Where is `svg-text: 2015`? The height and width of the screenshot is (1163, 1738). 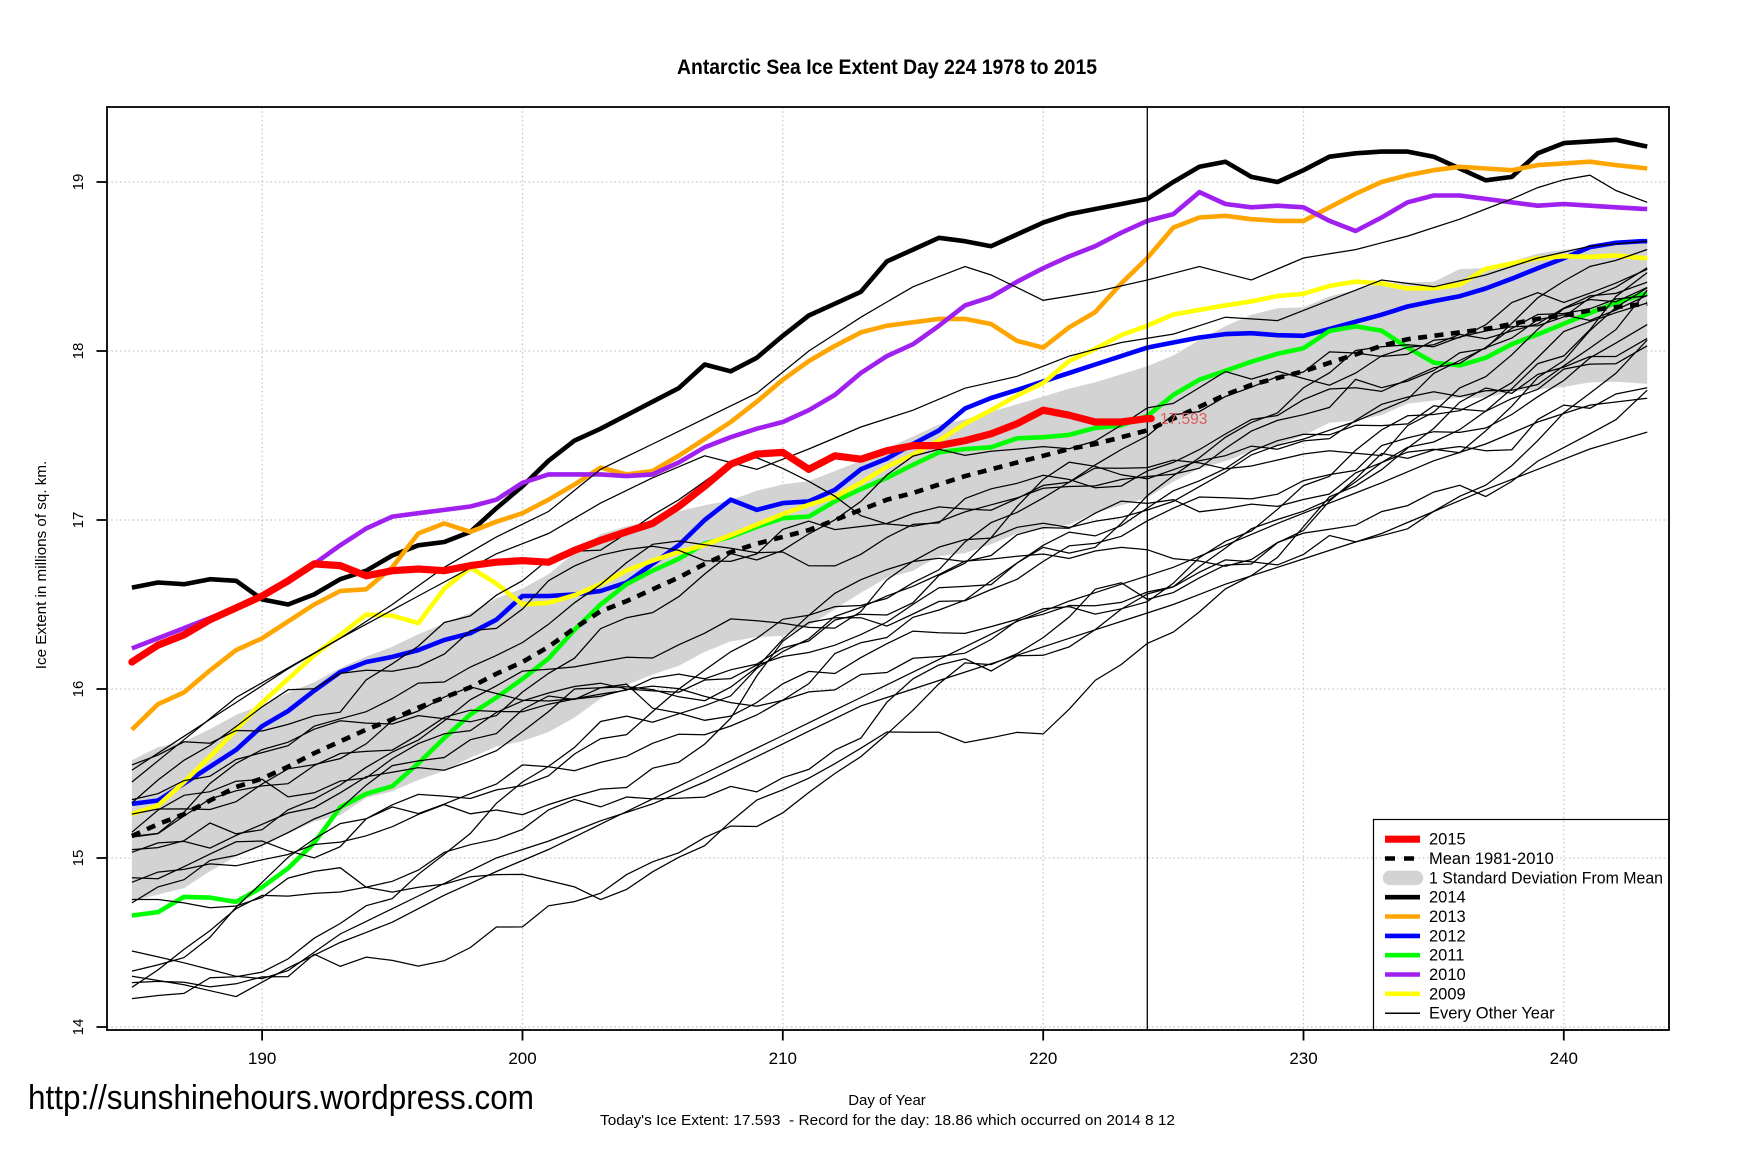
svg-text: 2015 is located at coordinates (1447, 840).